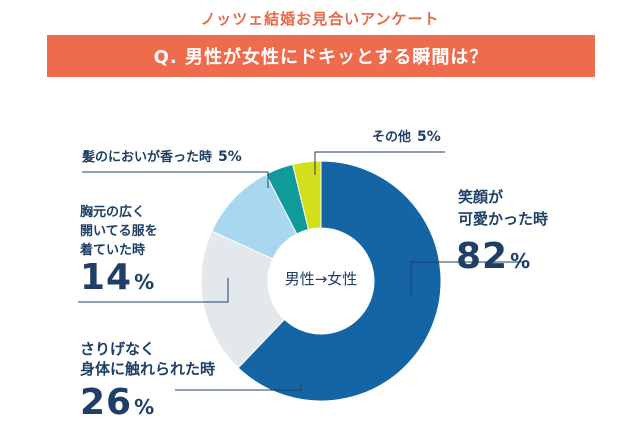 The image size is (640, 434). I want to click on label-other: その他 5%, so click(406, 137).